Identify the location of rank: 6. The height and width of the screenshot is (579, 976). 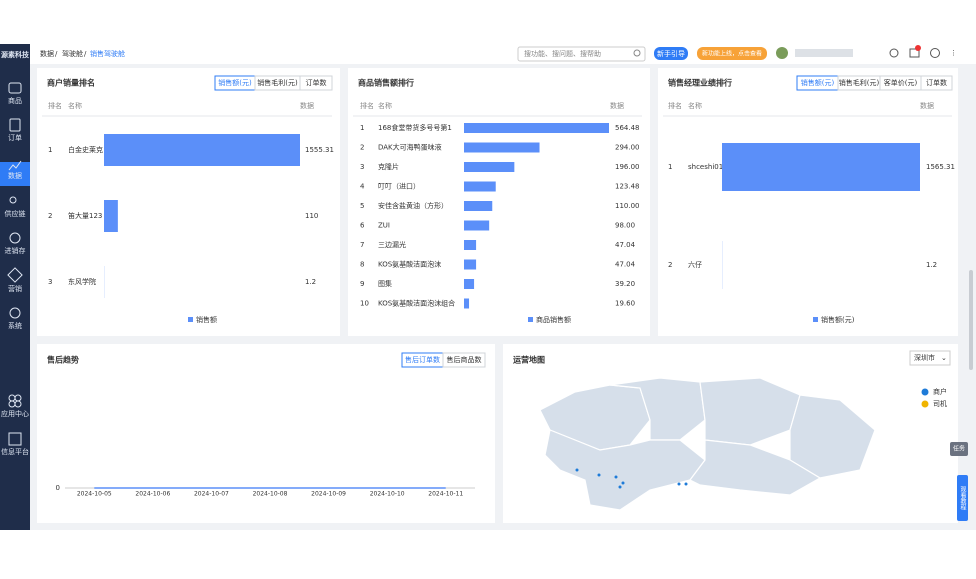
(362, 226).